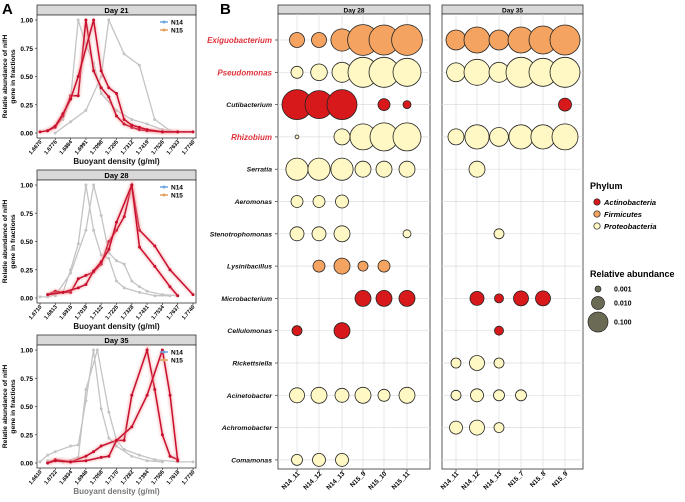  I want to click on sample-label: N15_9, so click(560, 479).